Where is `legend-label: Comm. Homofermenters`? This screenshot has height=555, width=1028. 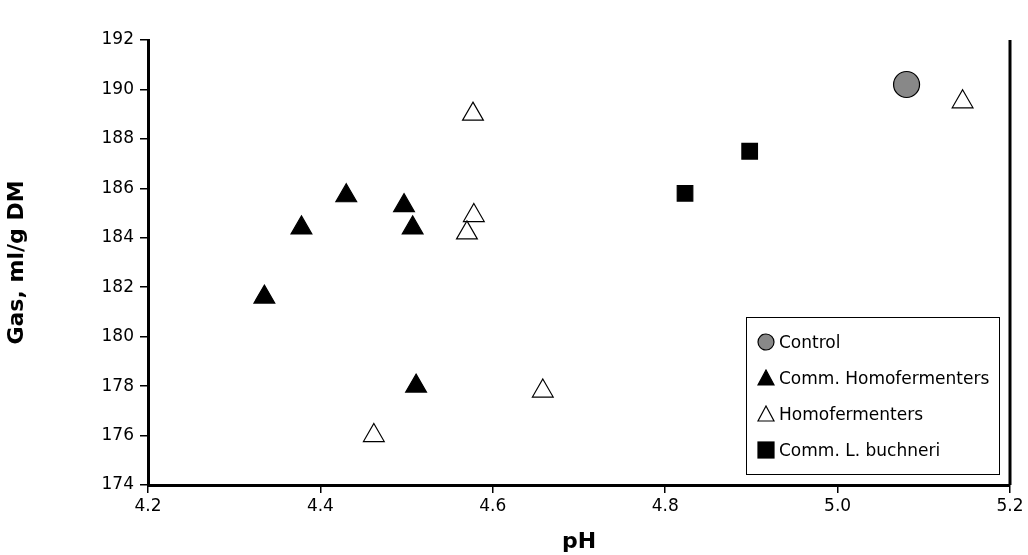
legend-label: Comm. Homofermenters is located at coordinates (884, 378).